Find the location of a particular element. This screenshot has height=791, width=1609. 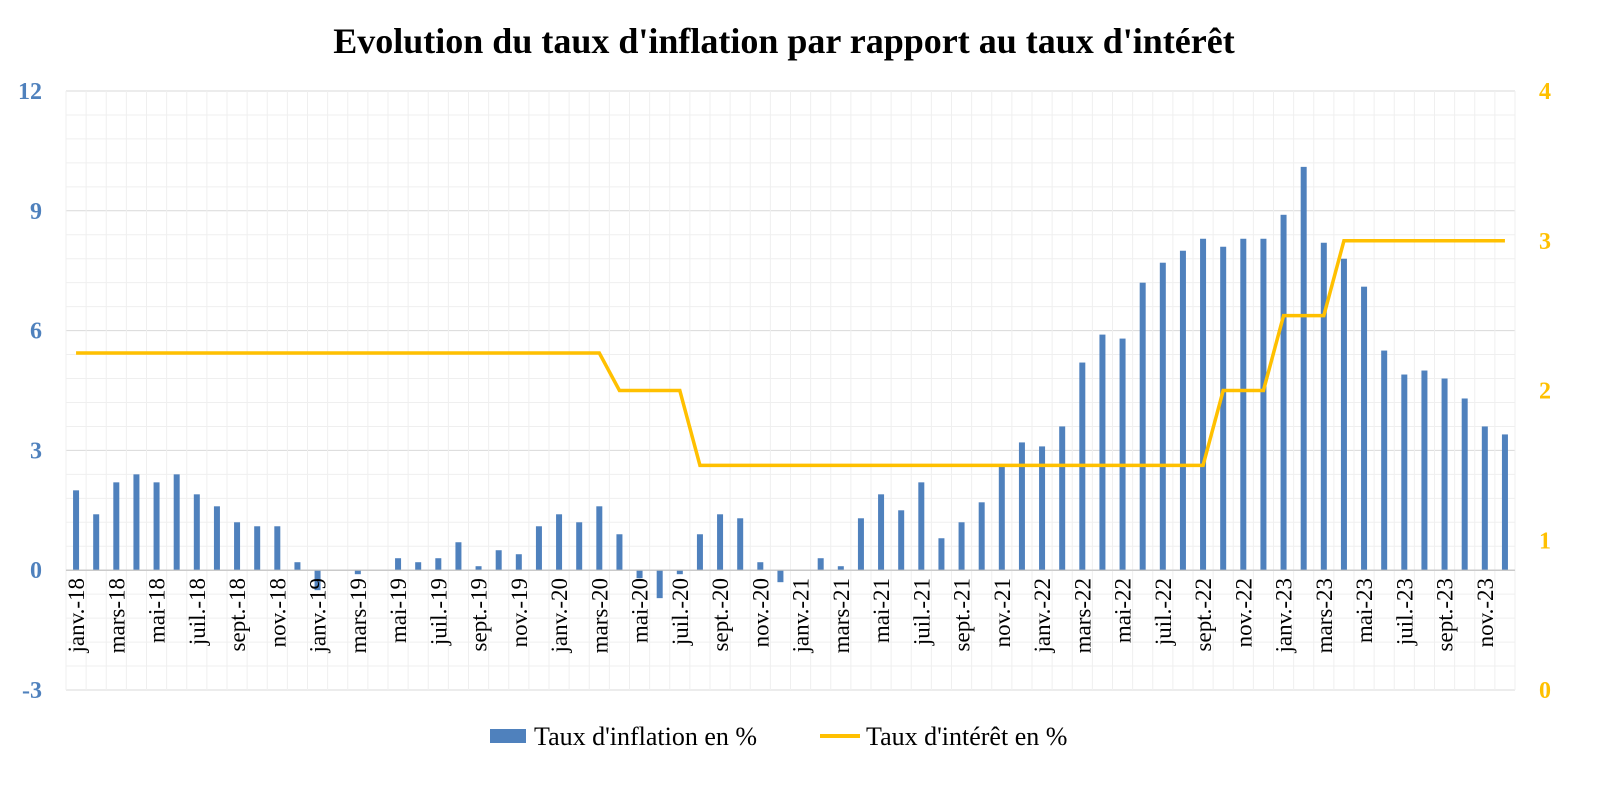

x-tick-label: mai-23 is located at coordinates (1364, 610).